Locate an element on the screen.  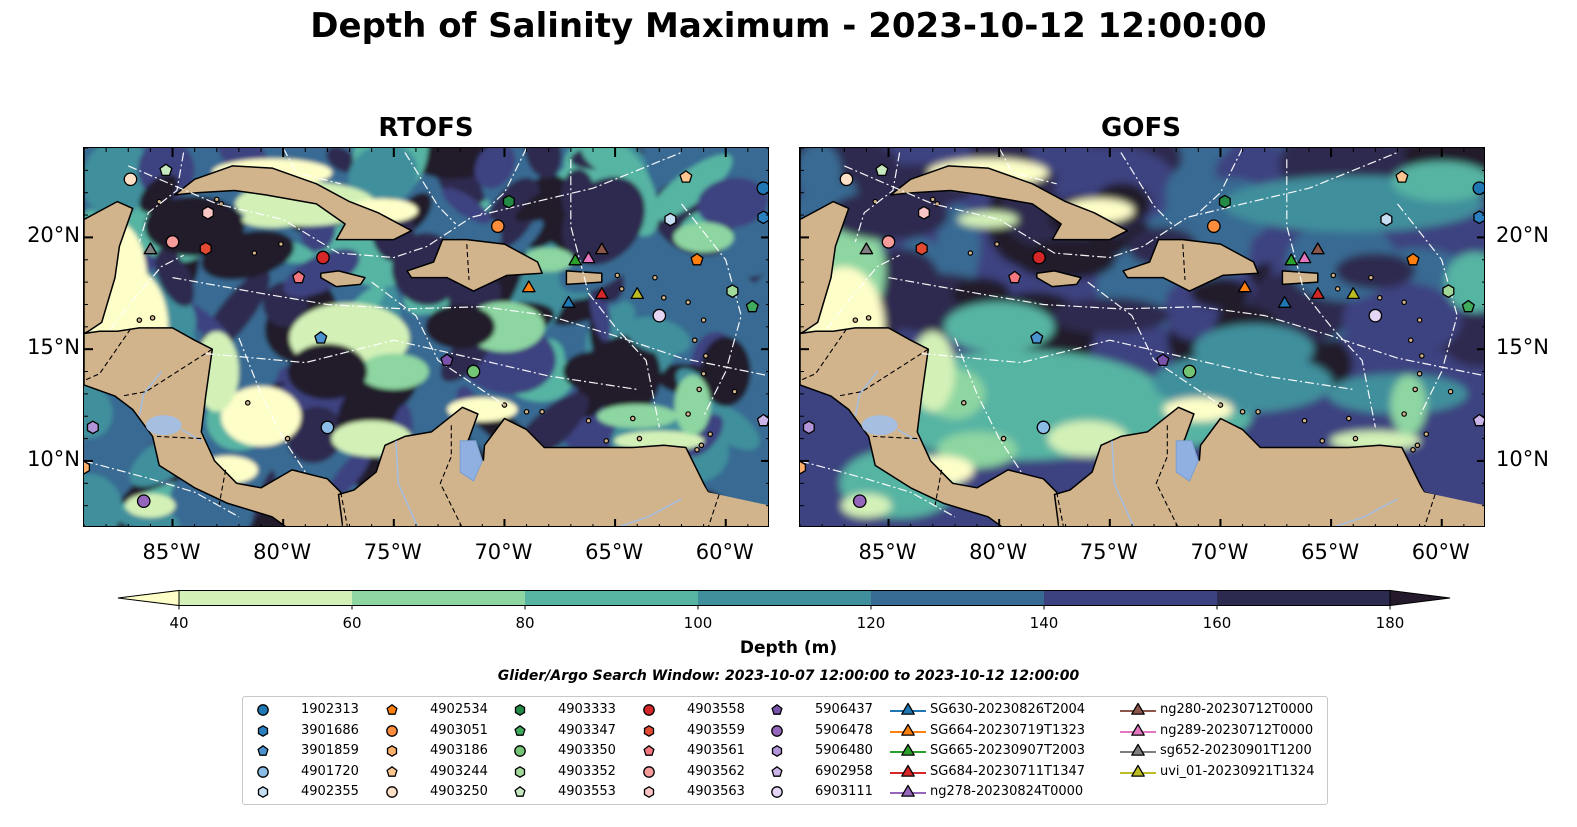
legend-label: sg652-20230901T1200 is located at coordinates (1236, 750).